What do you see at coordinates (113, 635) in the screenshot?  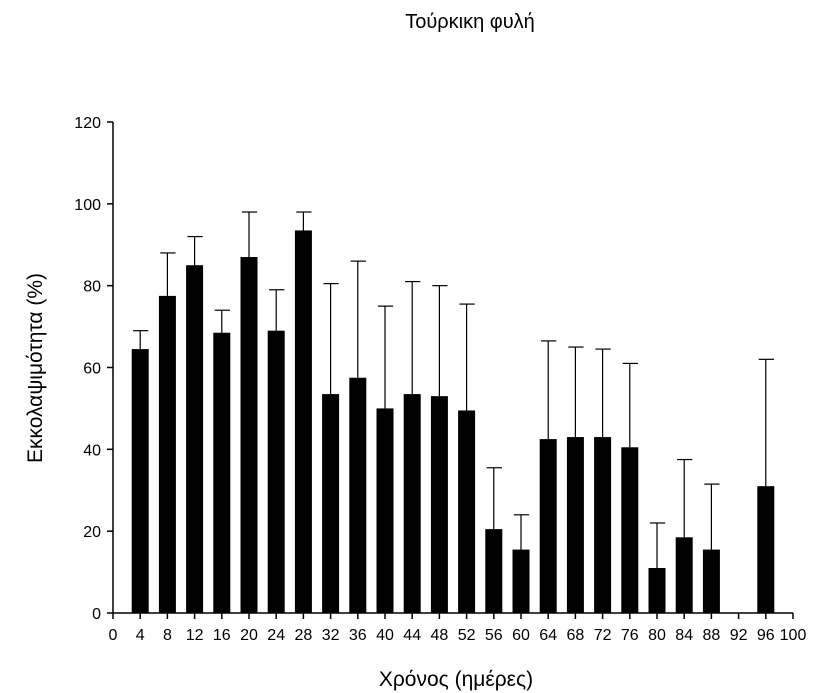 I see `x-tick-label: 0` at bounding box center [113, 635].